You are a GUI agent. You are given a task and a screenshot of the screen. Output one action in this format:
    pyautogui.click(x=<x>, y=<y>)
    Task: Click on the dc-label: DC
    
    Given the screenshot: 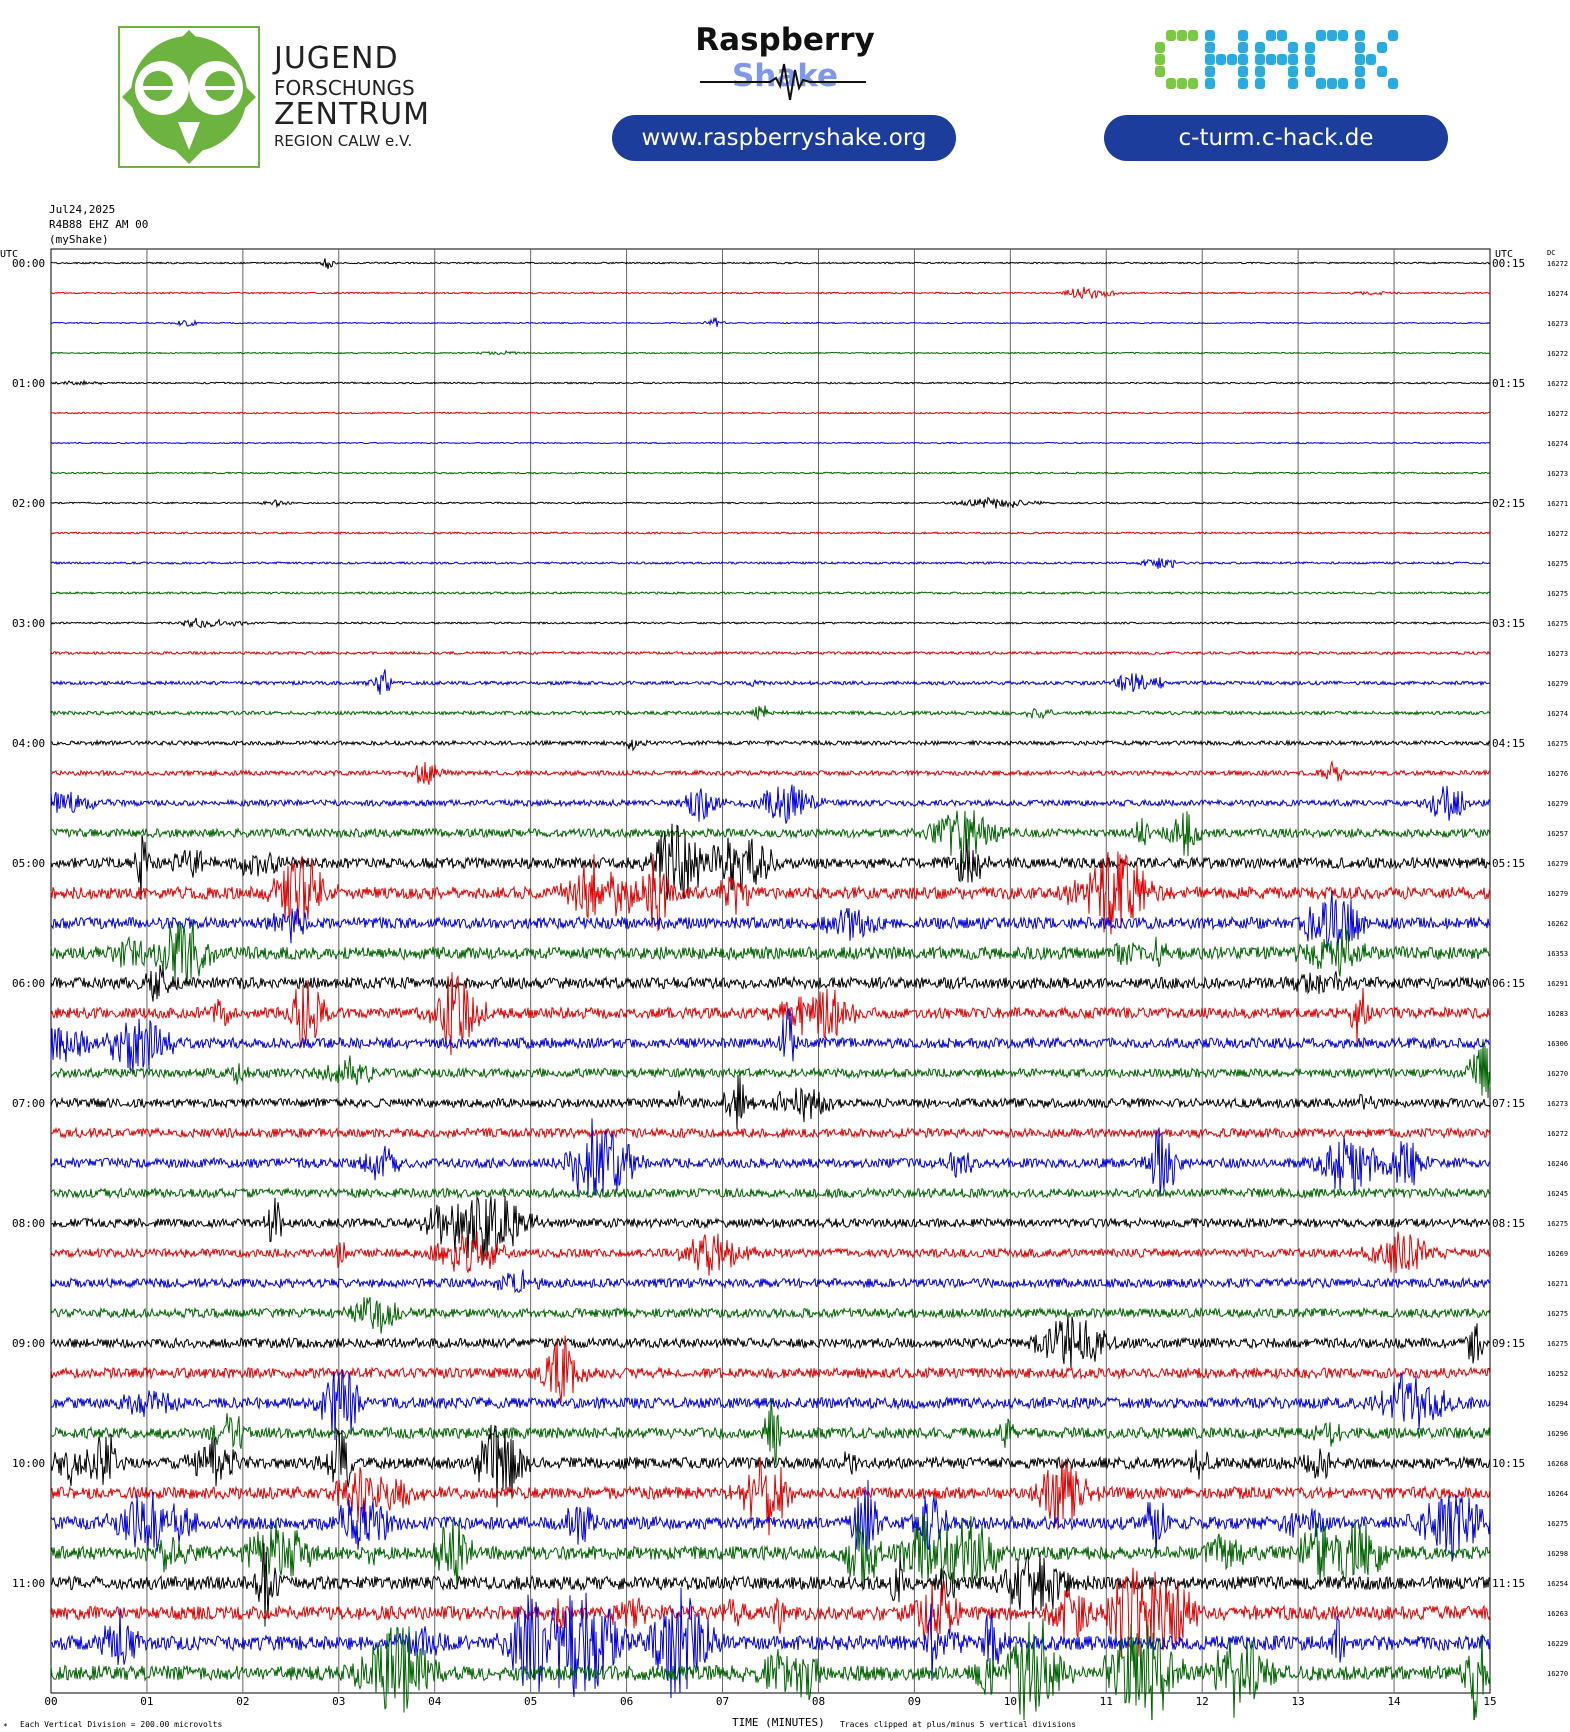 What is the action you would take?
    pyautogui.click(x=1551, y=253)
    